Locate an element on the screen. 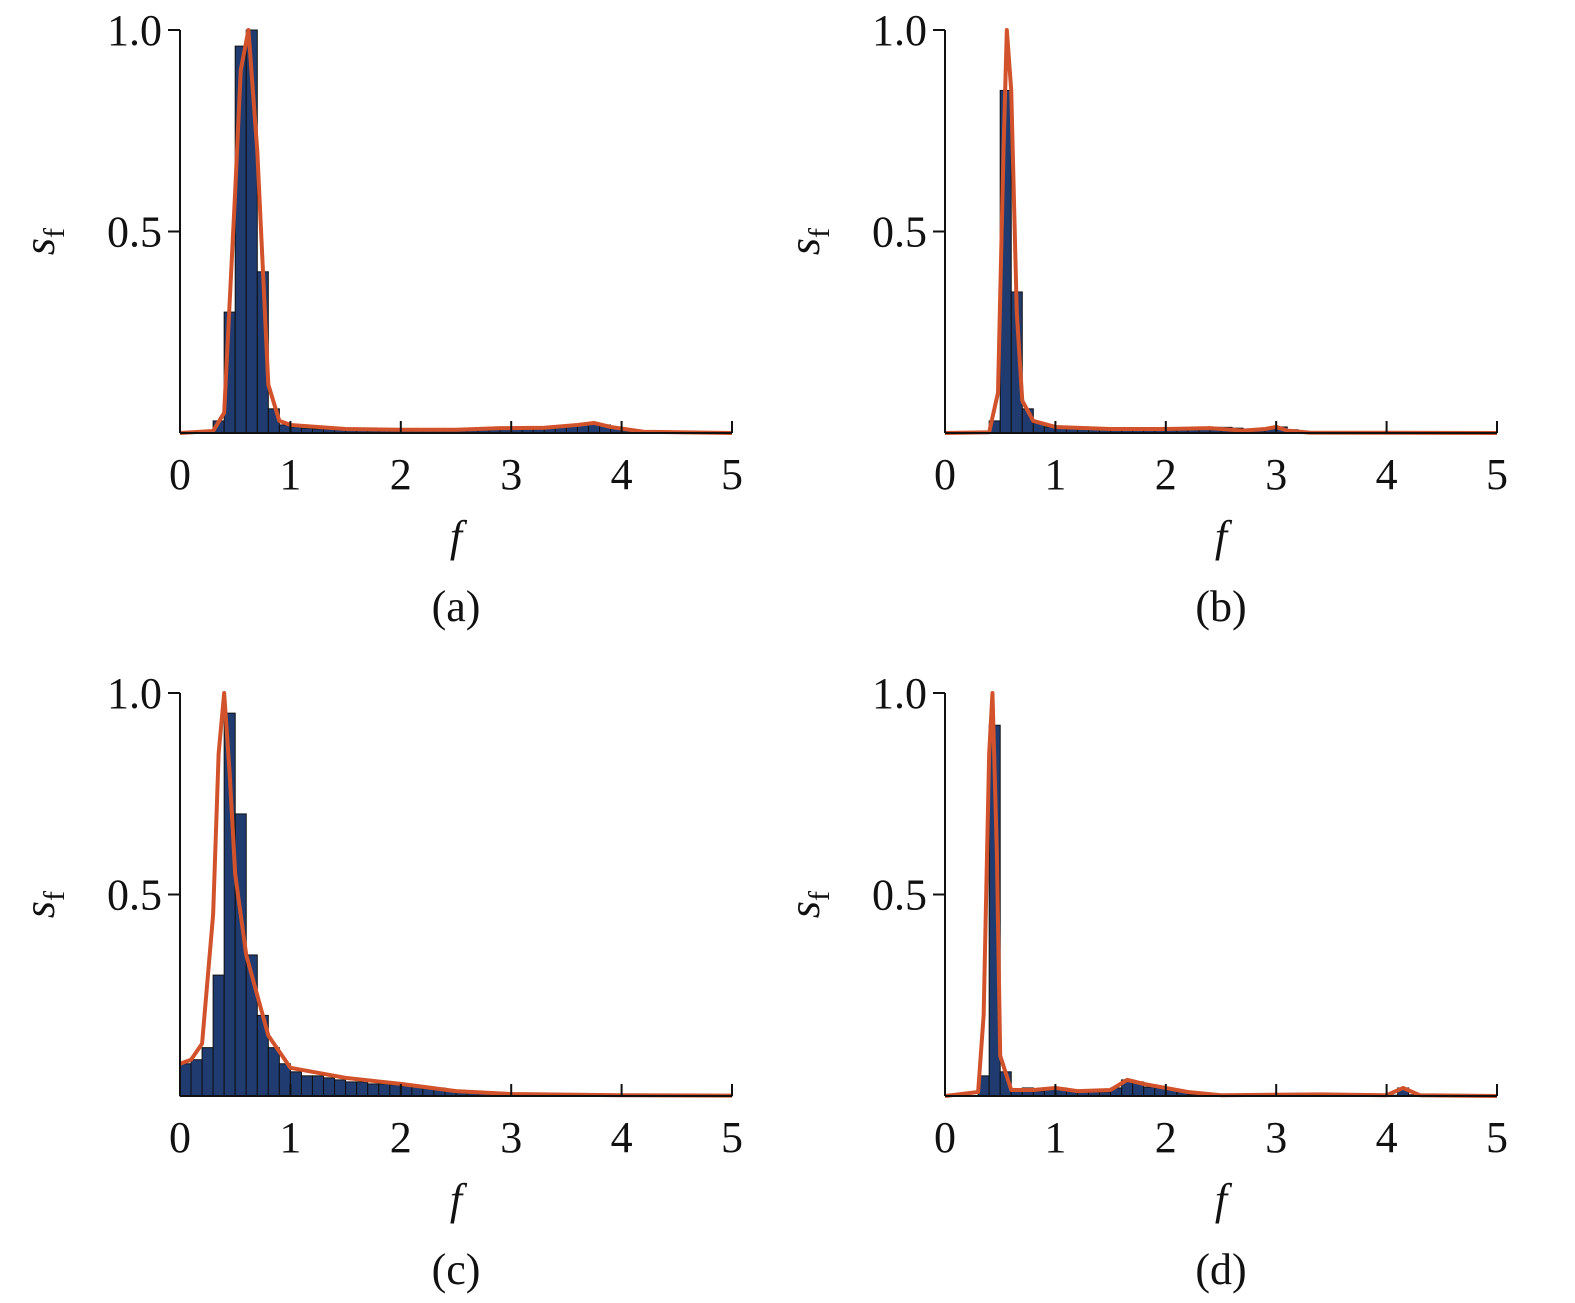 This screenshot has height=1303, width=1575. panel-label: (c) is located at coordinates (456, 1269).